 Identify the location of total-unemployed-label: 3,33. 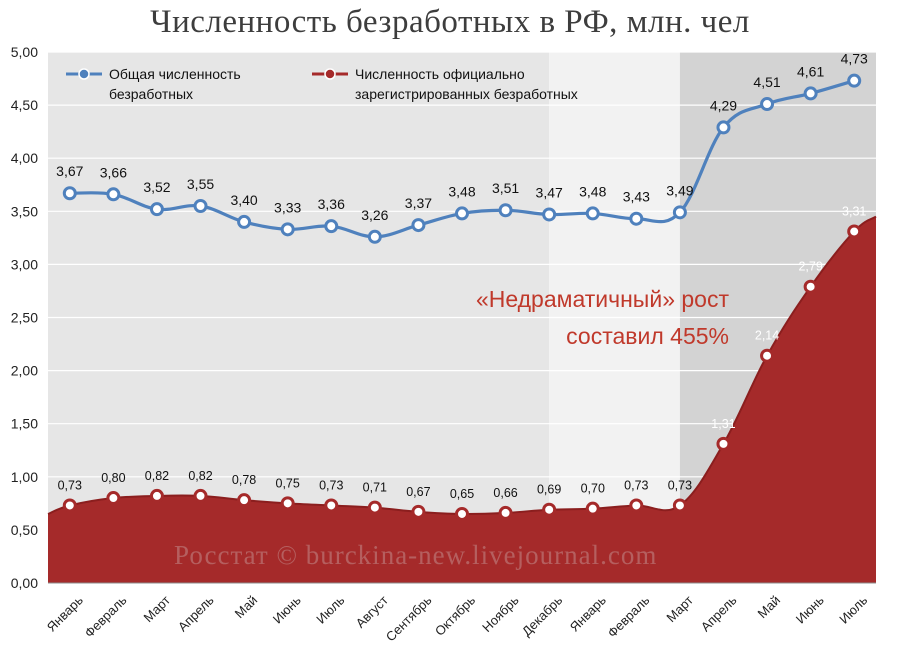
(287, 207).